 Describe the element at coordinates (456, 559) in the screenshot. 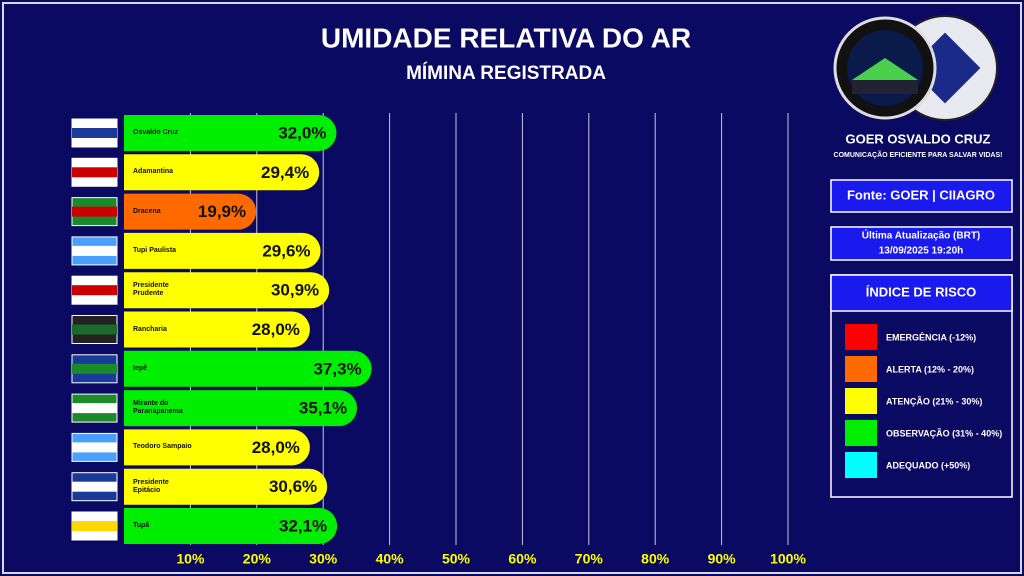

I see `x-tick-label: 50%` at that location.